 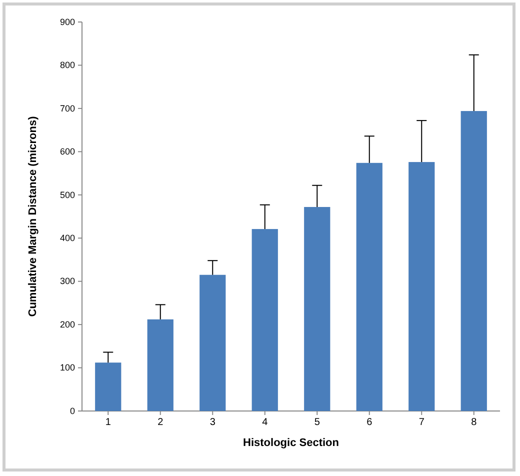 What do you see at coordinates (67, 367) in the screenshot?
I see `y-tick-label: 100` at bounding box center [67, 367].